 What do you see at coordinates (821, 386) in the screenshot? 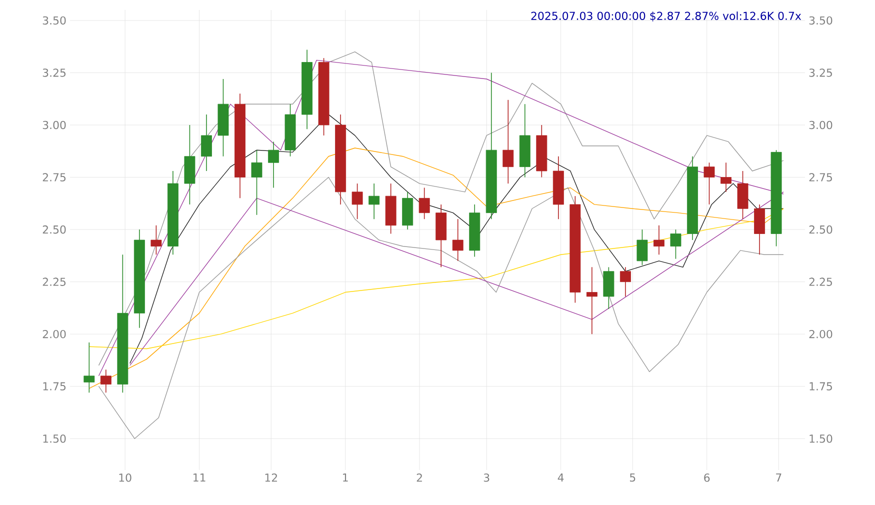
I see `y2-tick-label: 1.75` at bounding box center [821, 386].